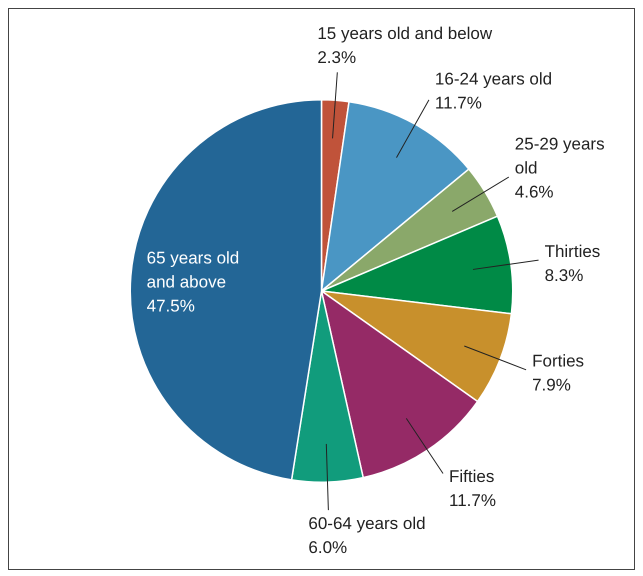  What do you see at coordinates (564, 275) in the screenshot?
I see `data-label: 8.3%` at bounding box center [564, 275].